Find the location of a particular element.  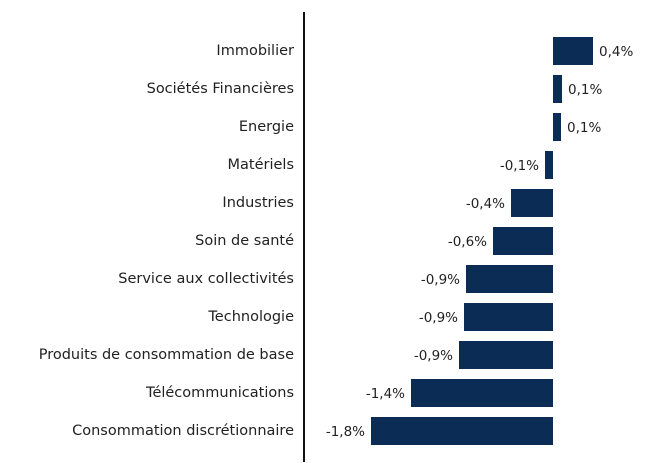

category-label: Energie is located at coordinates (266, 127).